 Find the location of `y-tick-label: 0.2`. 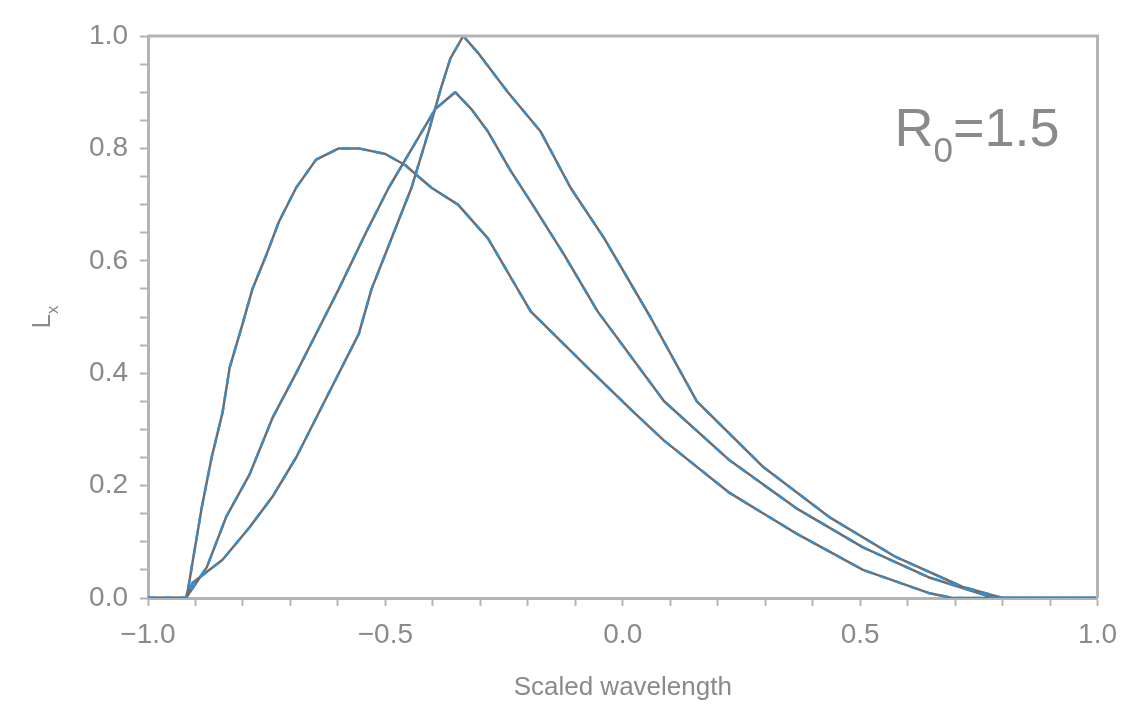

y-tick-label: 0.2 is located at coordinates (108, 484).